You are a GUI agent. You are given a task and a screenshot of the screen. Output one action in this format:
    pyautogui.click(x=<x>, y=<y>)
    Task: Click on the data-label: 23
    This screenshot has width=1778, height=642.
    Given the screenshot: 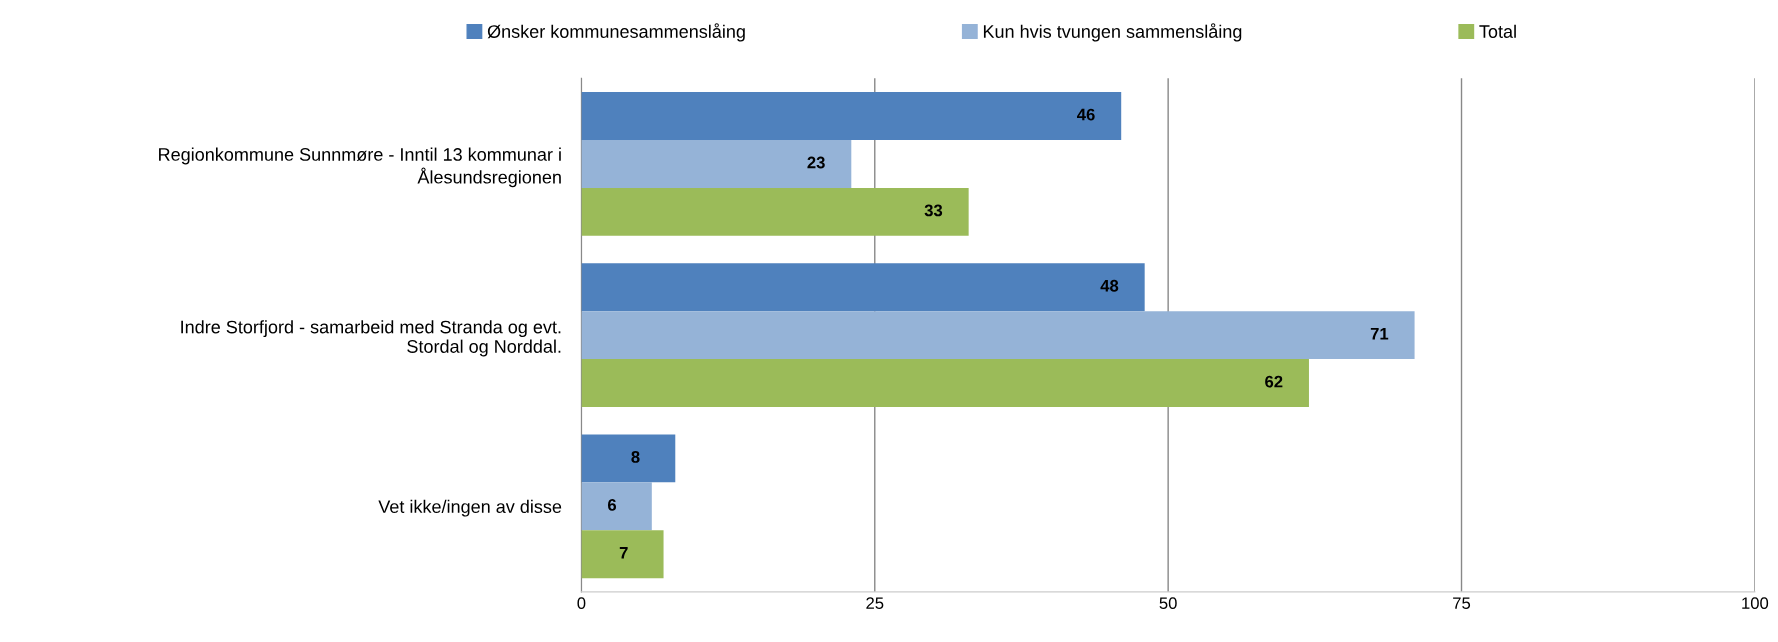 What is the action you would take?
    pyautogui.click(x=816, y=162)
    